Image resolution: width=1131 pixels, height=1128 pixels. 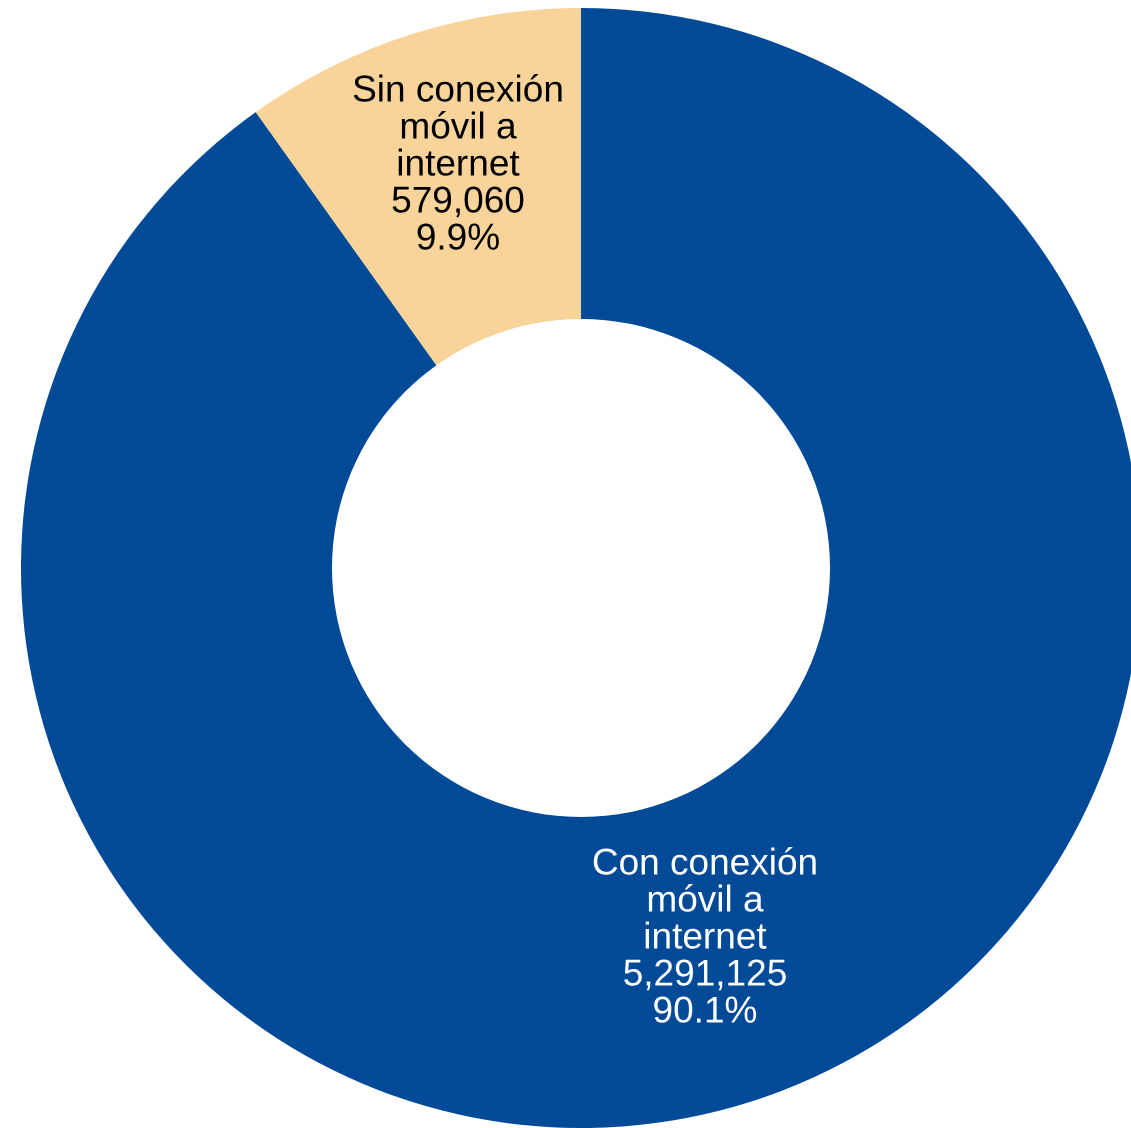 I want to click on slice-value-label: 579,060, so click(x=458, y=200).